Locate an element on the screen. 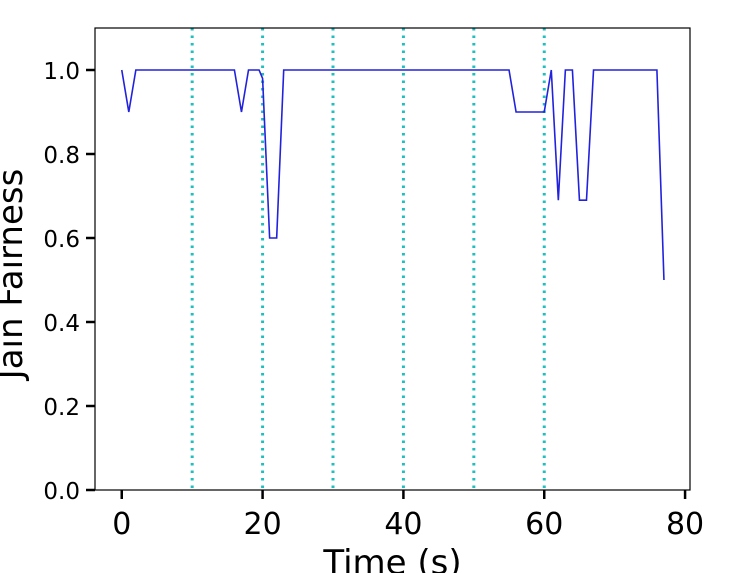 The image size is (756, 573). x-tick-label: 40 is located at coordinates (403, 524).